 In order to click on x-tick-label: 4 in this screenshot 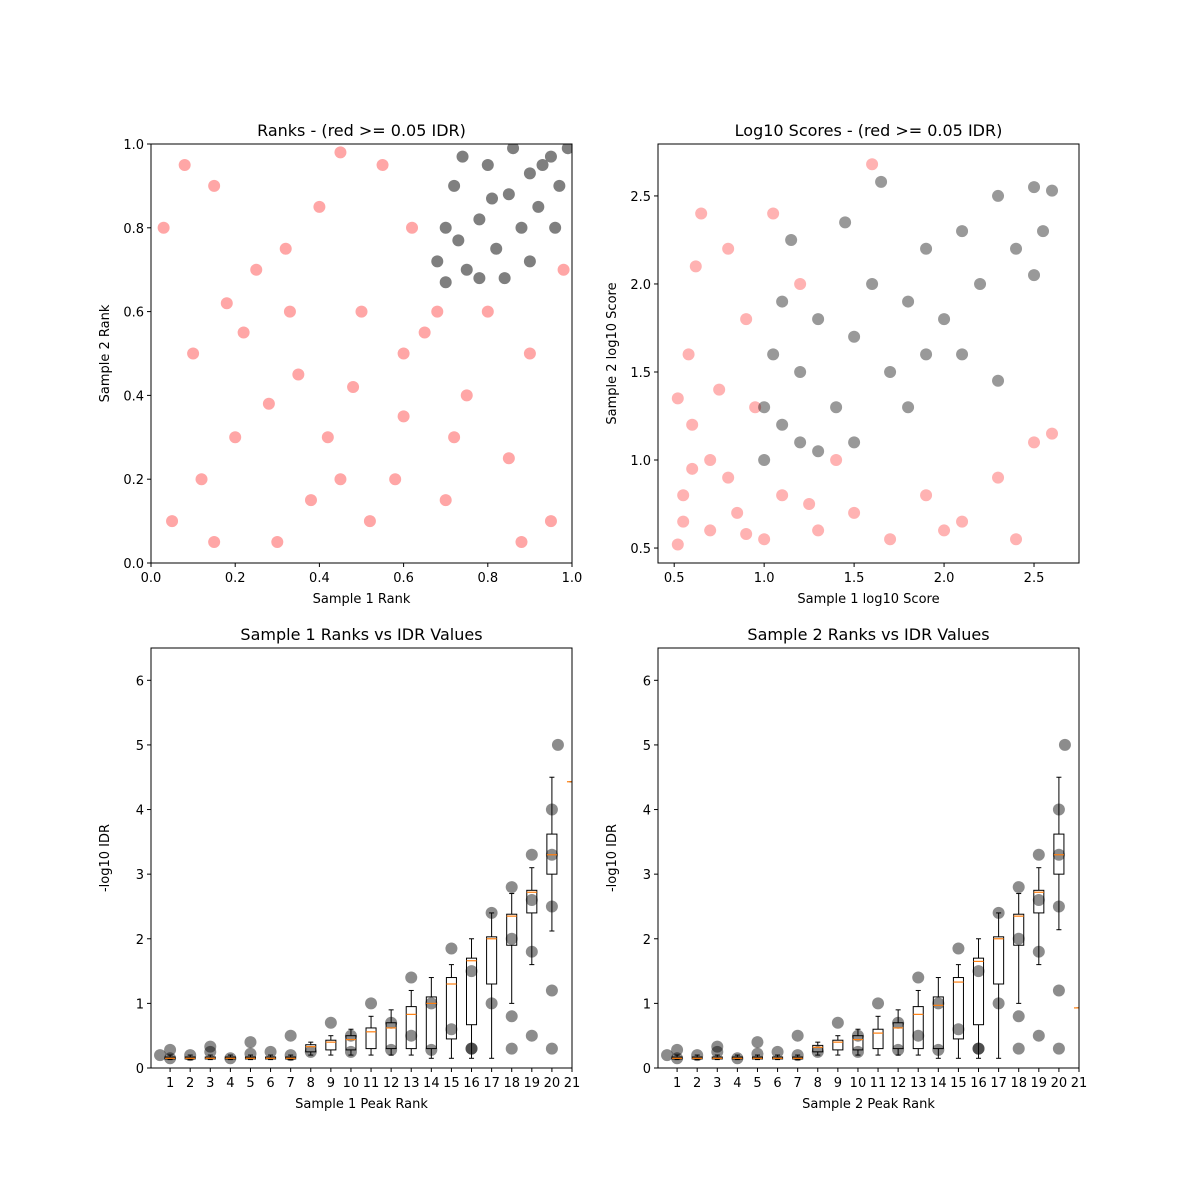, I will do `click(230, 1083)`.